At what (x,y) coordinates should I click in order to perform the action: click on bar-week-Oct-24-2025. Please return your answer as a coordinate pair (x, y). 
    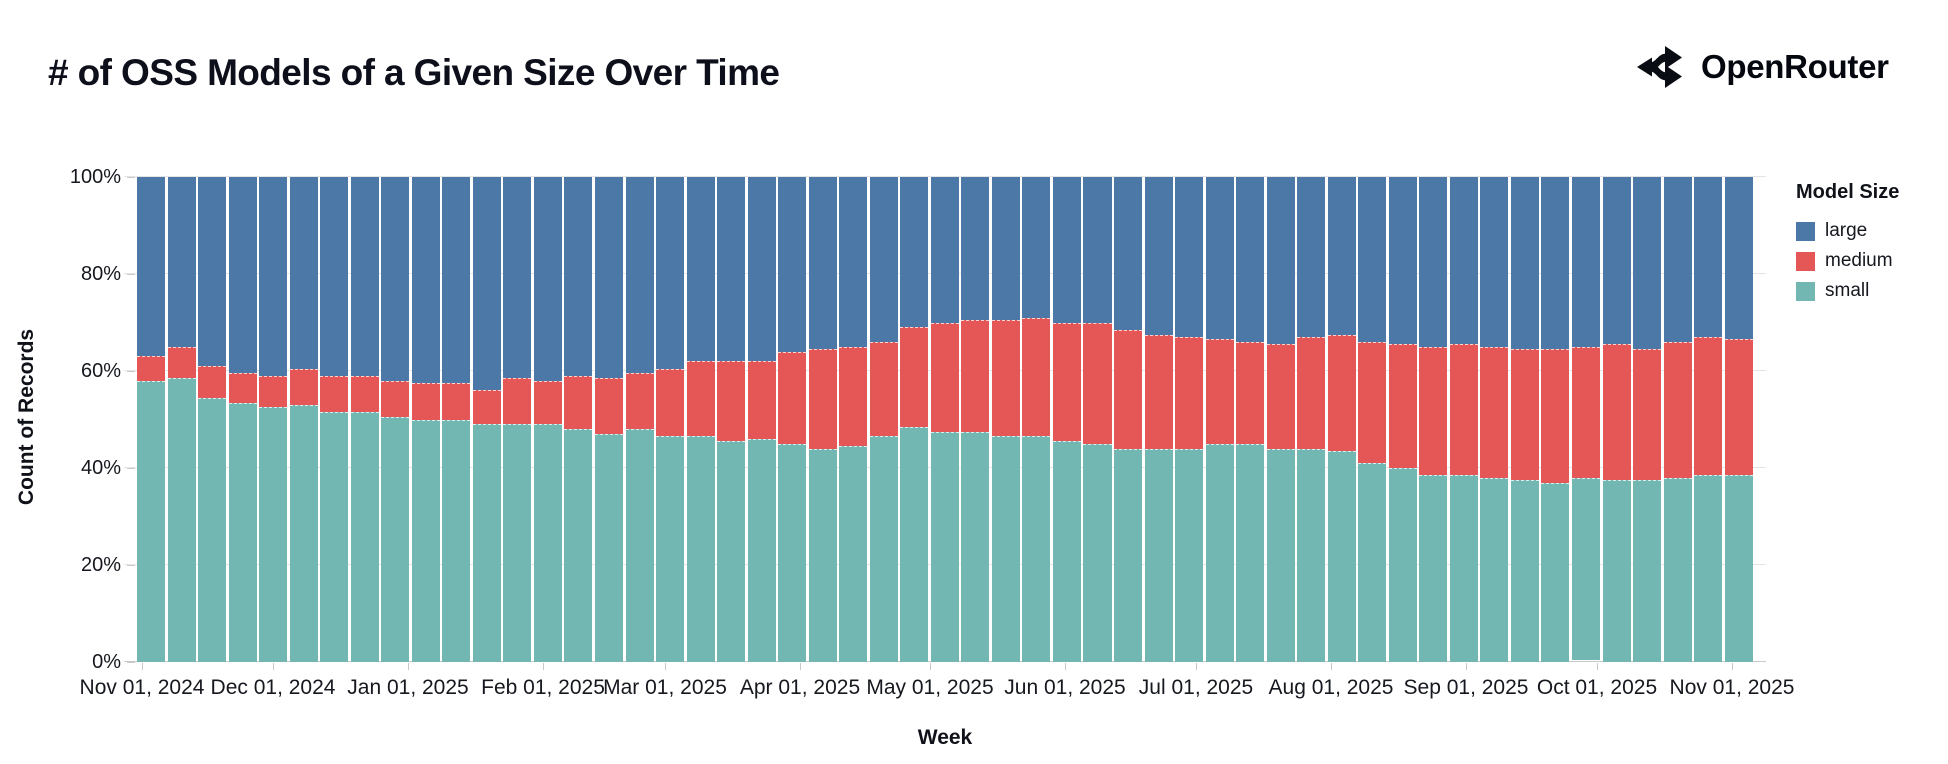
    Looking at the image, I should click on (1708, 419).